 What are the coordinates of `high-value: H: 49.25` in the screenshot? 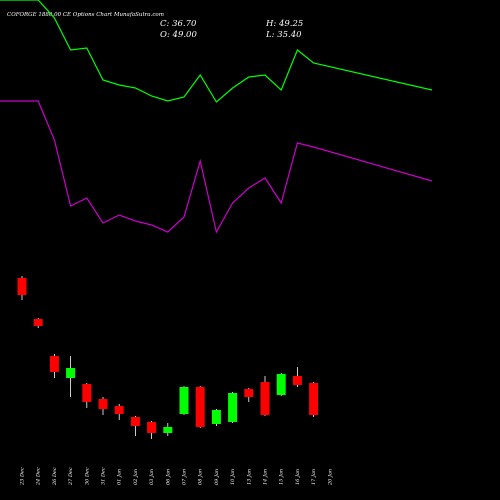 It's located at (284, 24).